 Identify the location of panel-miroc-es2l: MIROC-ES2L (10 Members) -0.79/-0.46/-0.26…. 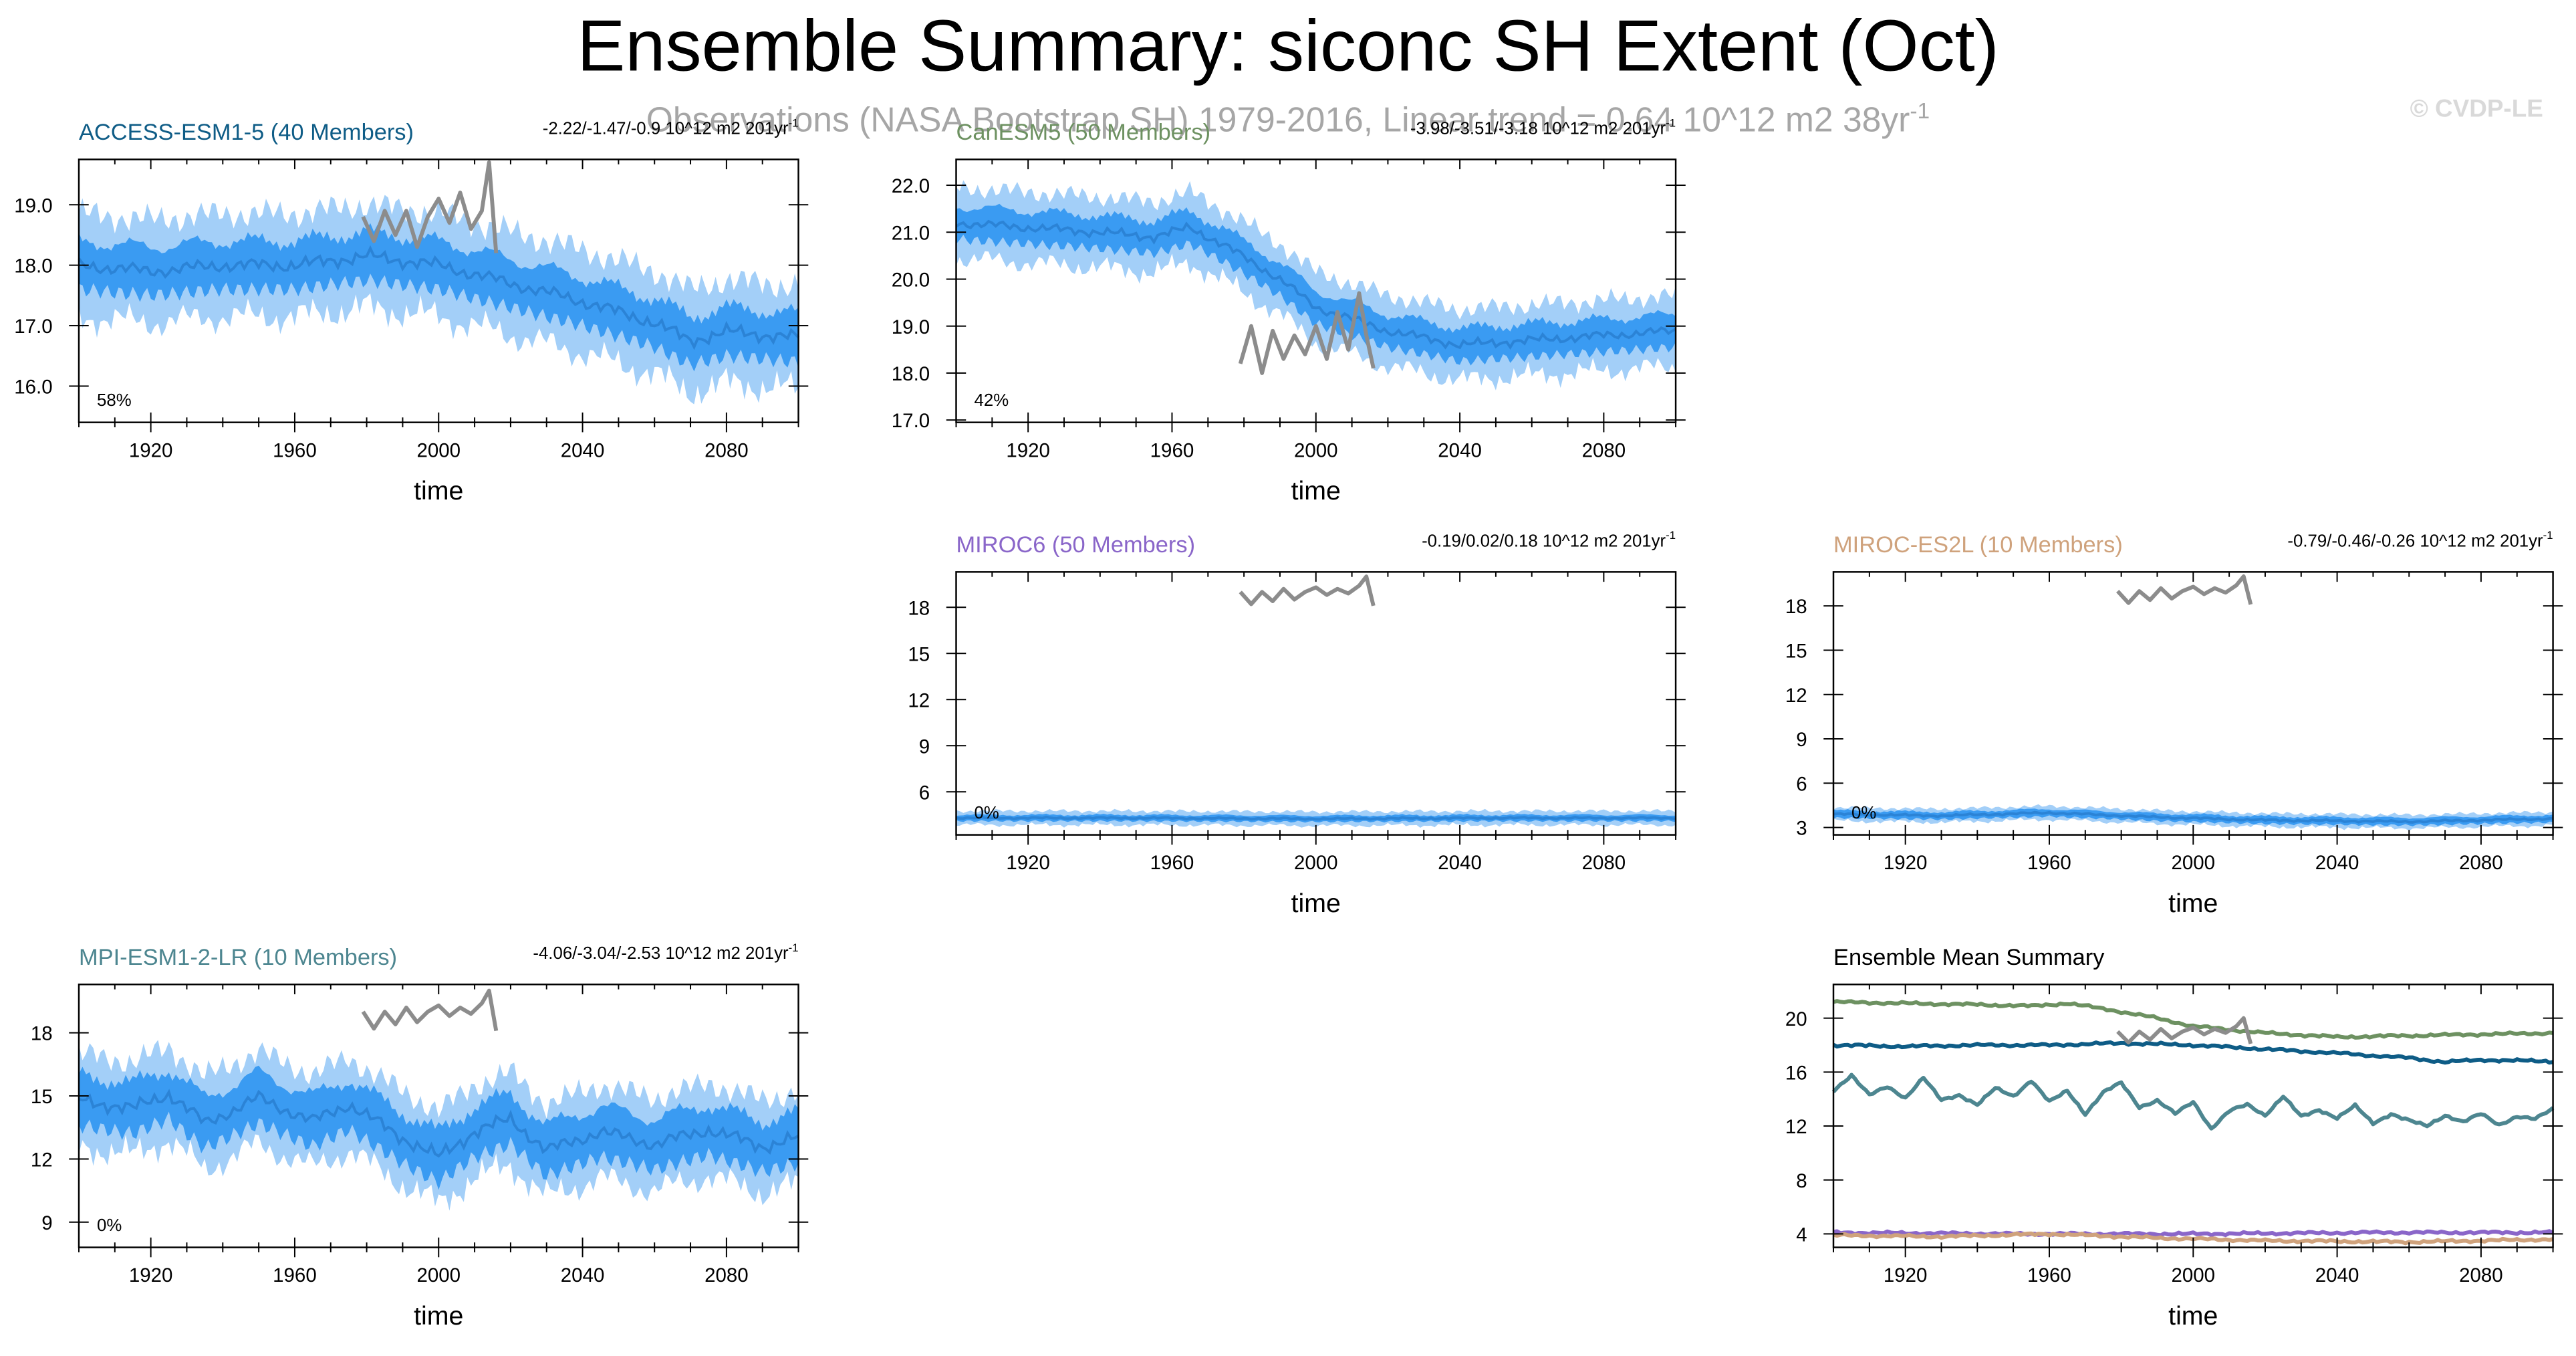
(2165, 726).